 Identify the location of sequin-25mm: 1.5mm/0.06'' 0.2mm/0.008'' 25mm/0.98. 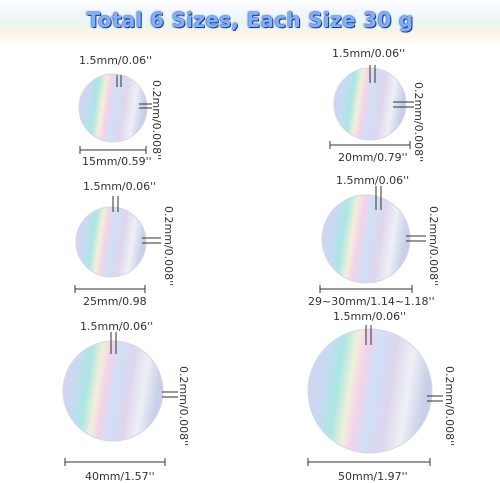
(124, 244).